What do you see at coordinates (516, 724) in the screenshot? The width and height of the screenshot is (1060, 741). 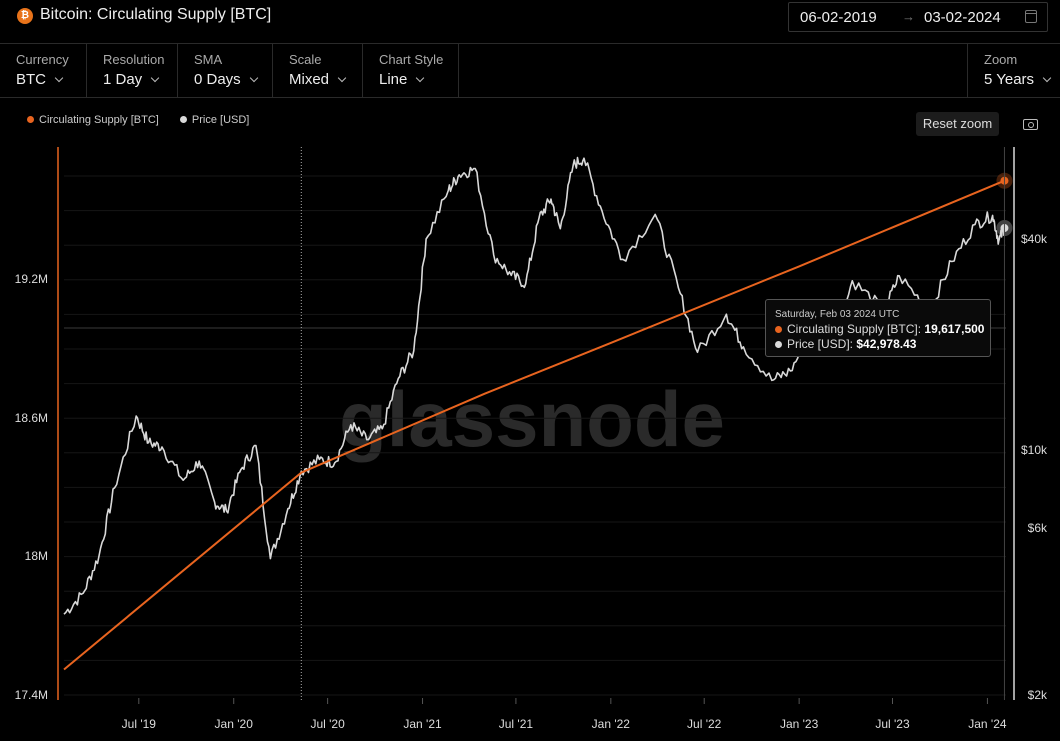 I see `x-tick-label: Jul '21` at bounding box center [516, 724].